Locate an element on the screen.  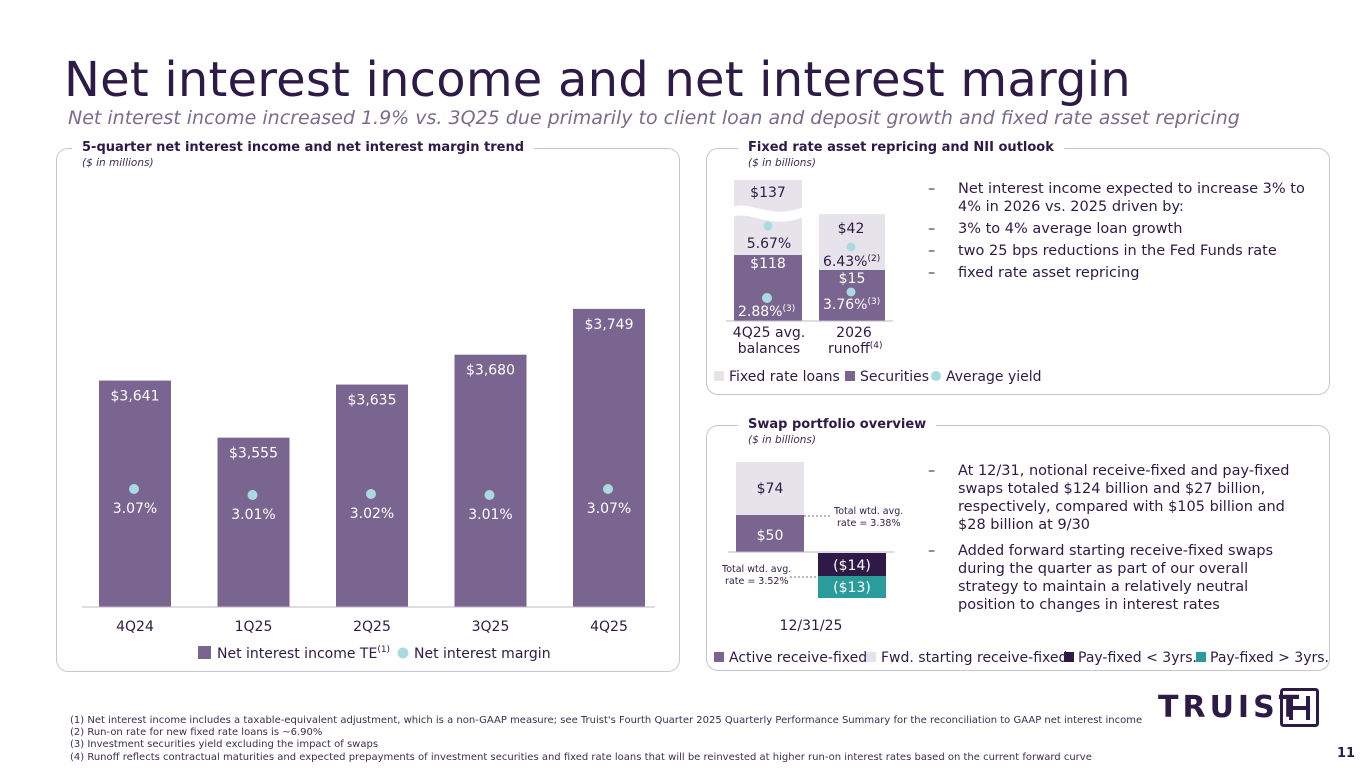
truist-logo-icon is located at coordinates (1299, 707).